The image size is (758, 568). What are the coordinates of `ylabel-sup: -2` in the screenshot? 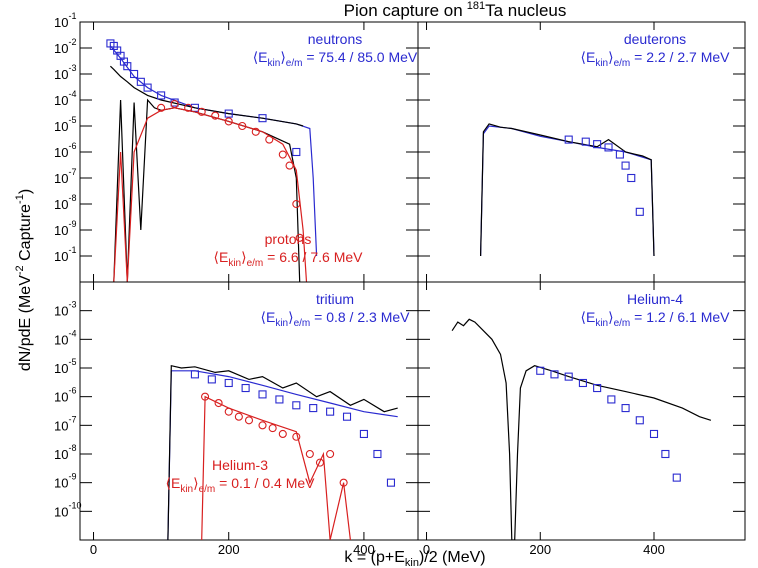 It's located at (20, 270).